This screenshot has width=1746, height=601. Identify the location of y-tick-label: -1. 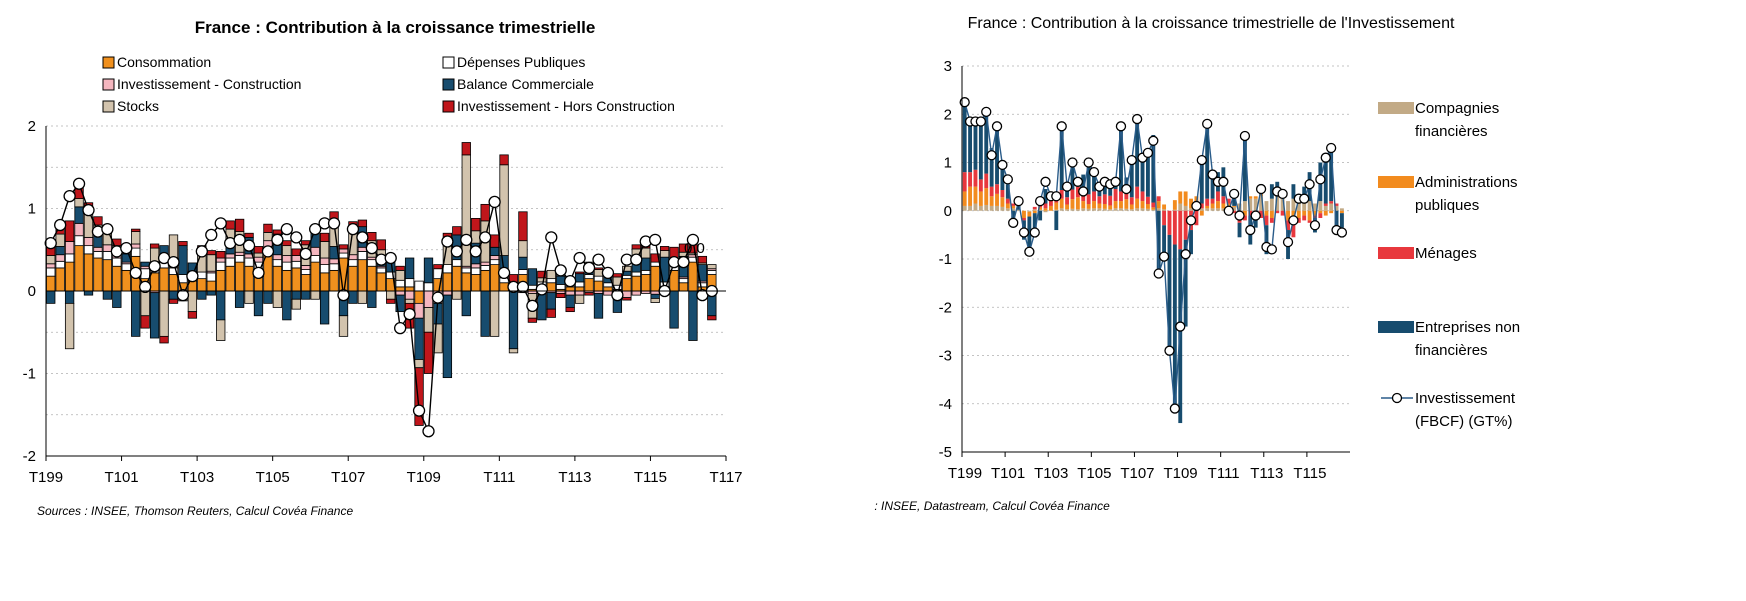
(29, 374).